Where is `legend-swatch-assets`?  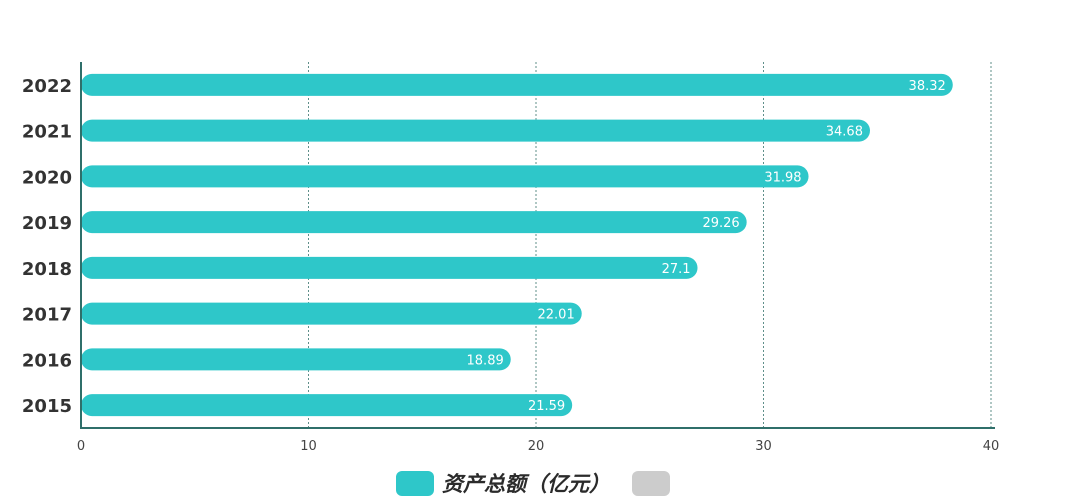 legend-swatch-assets is located at coordinates (415, 483).